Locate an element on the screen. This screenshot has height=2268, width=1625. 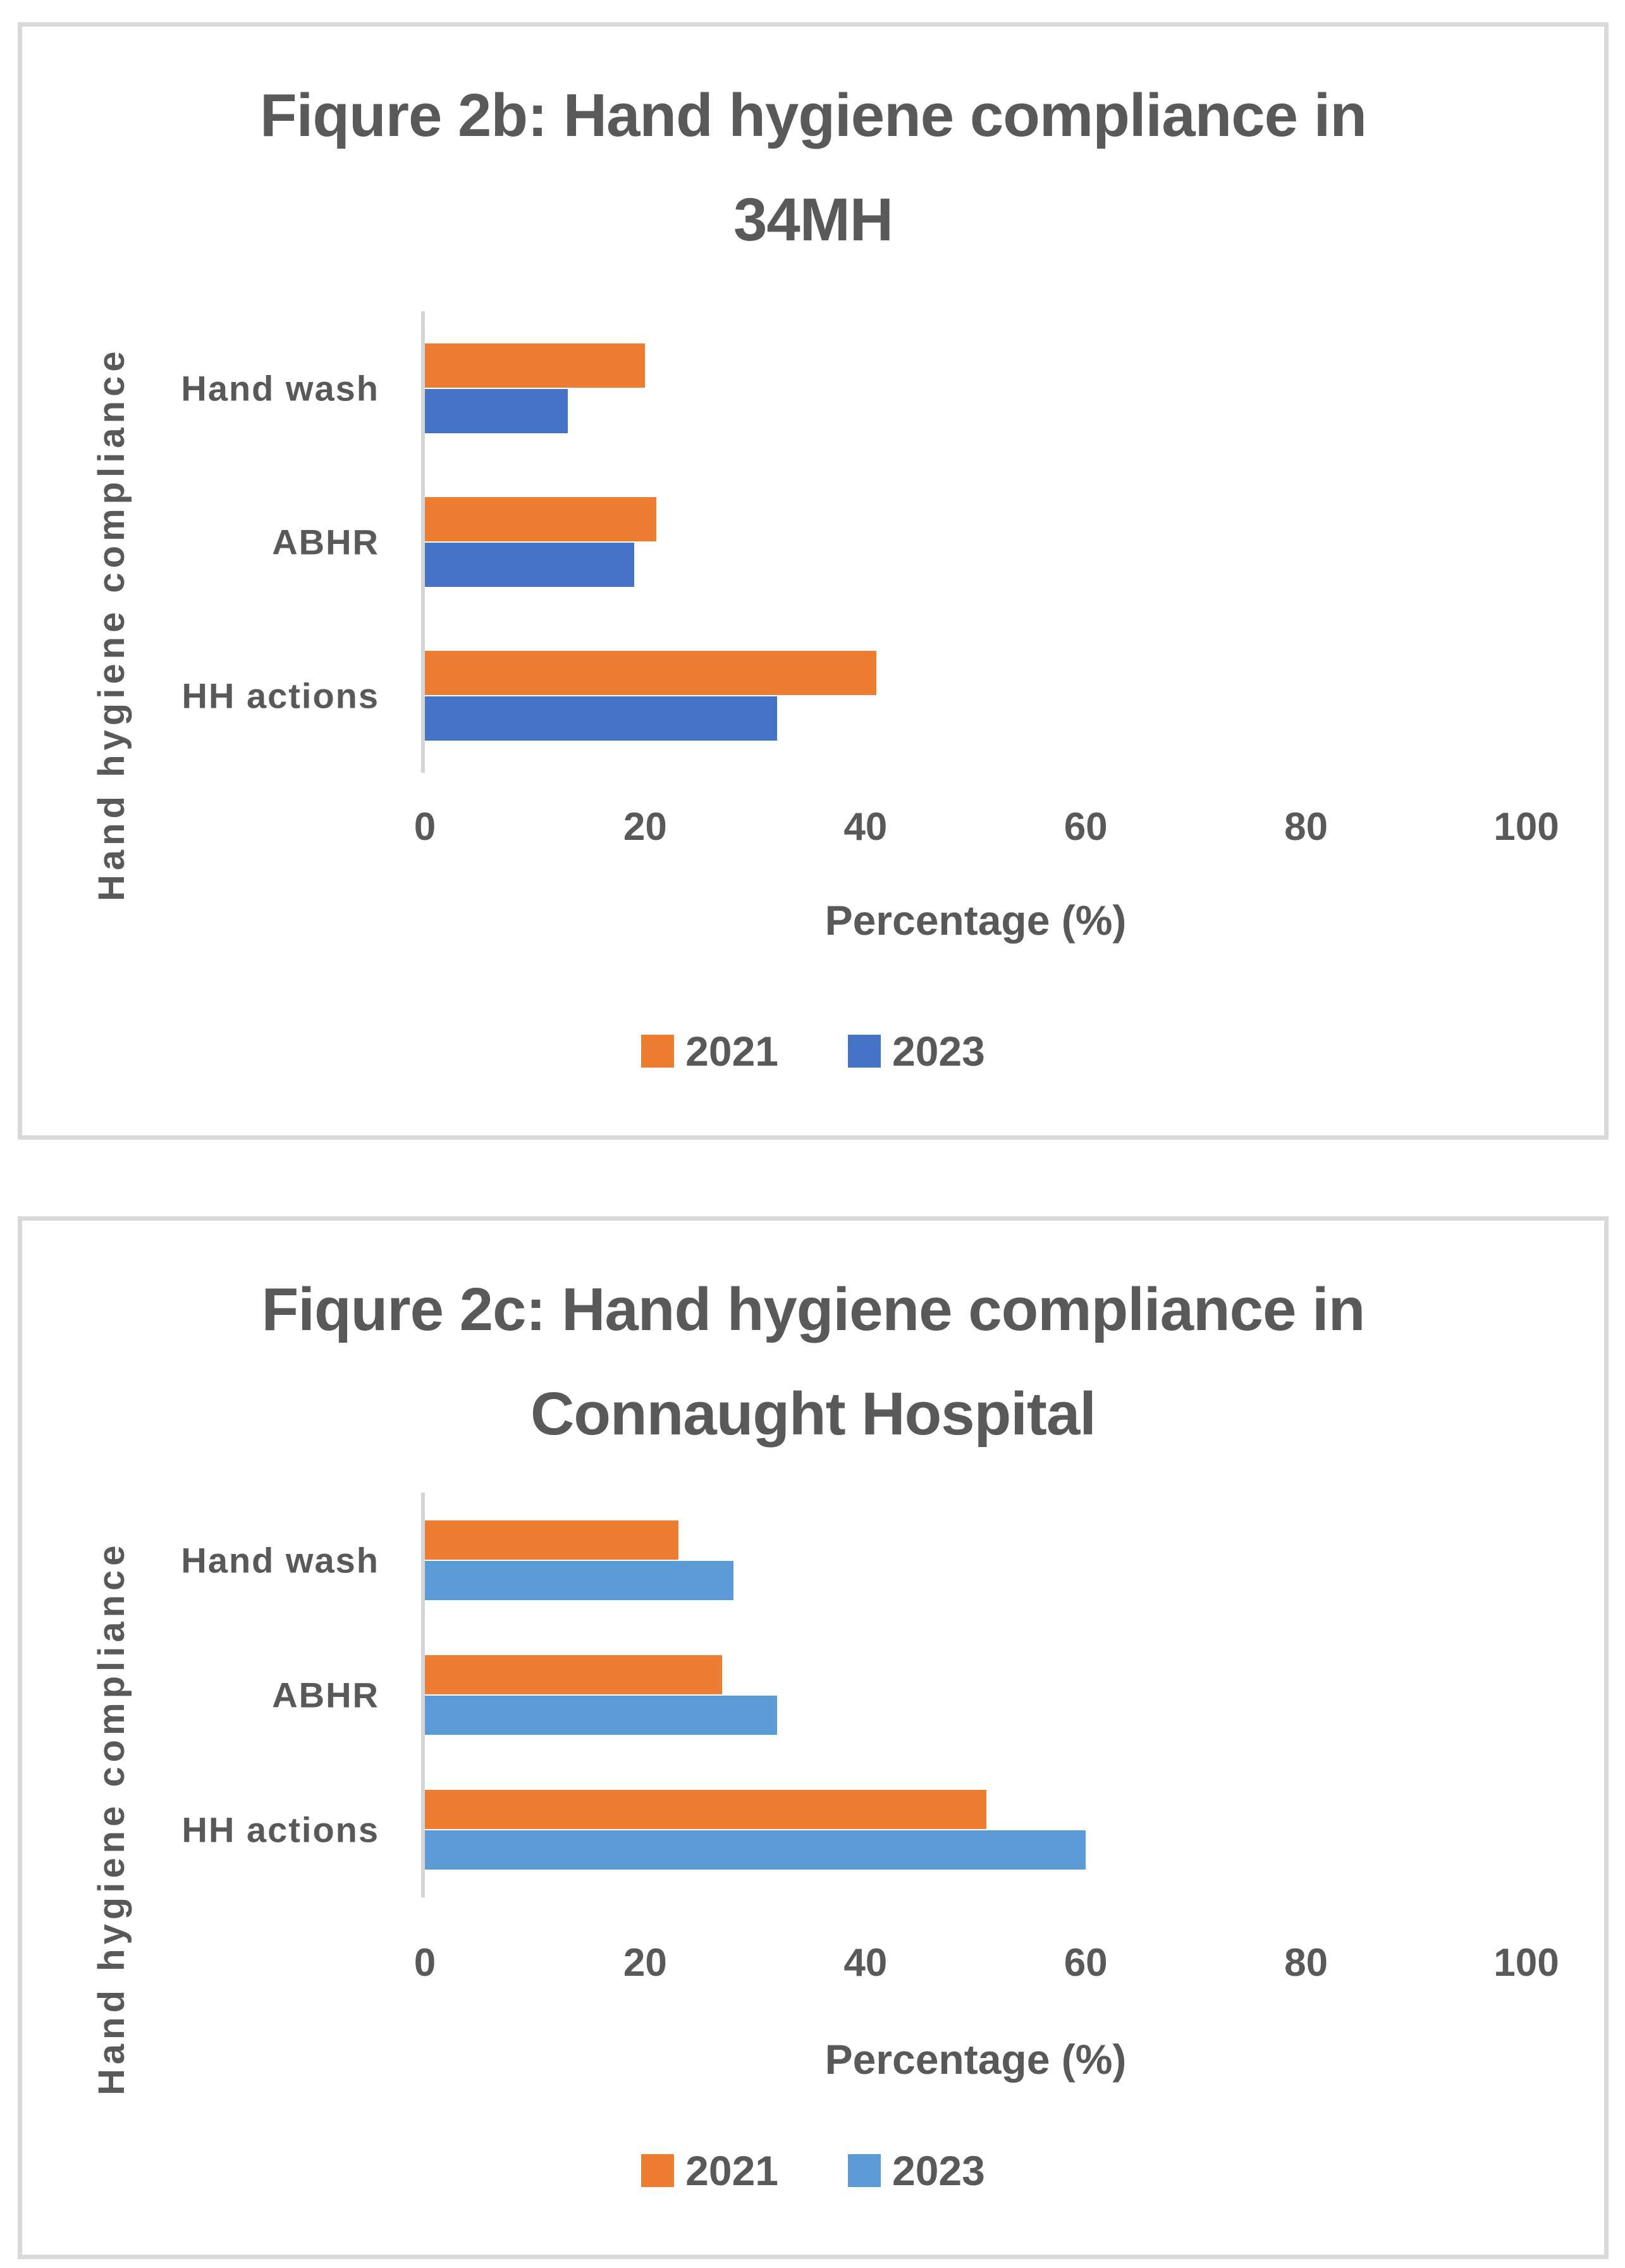
chart-title-line-1: Fiqure 2b: Hand hygiene compliance in is located at coordinates (813, 116).